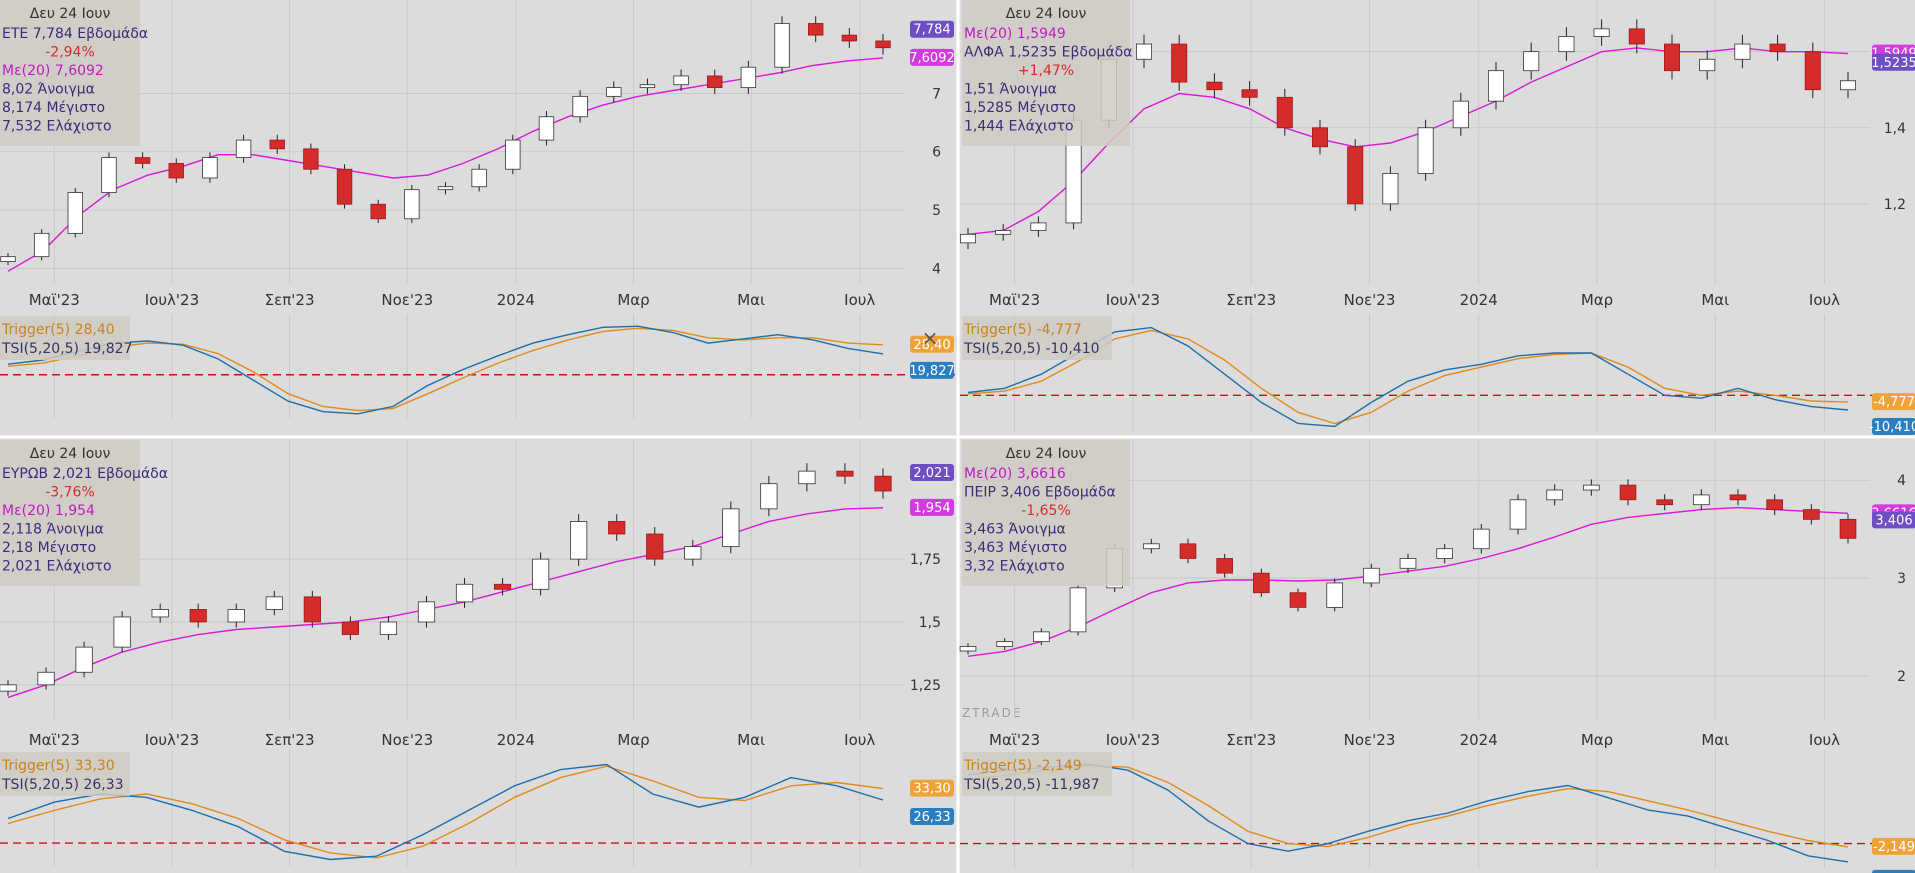 The width and height of the screenshot is (1915, 873). I want to click on x-tick-label: Μαρ, so click(1597, 740).